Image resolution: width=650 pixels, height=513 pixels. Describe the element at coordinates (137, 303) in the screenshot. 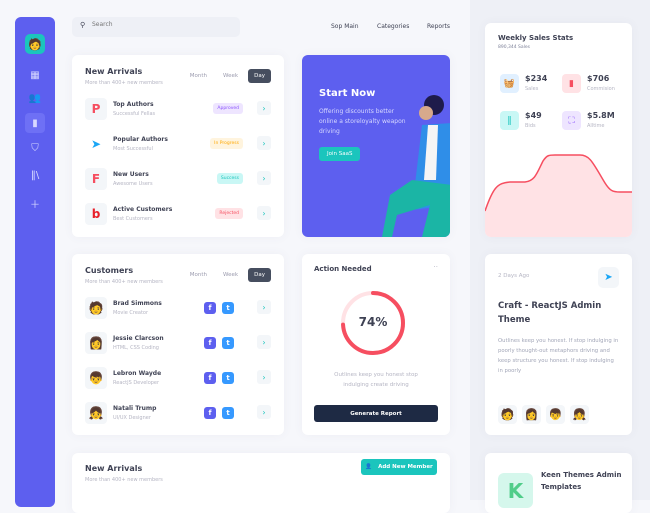

I see `customer-name: Brad Simmons` at that location.